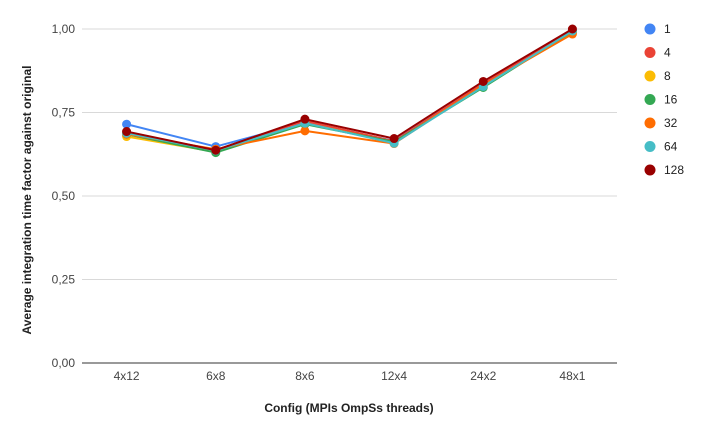 The width and height of the screenshot is (707, 437). Describe the element at coordinates (674, 170) in the screenshot. I see `legend-label: 128` at that location.